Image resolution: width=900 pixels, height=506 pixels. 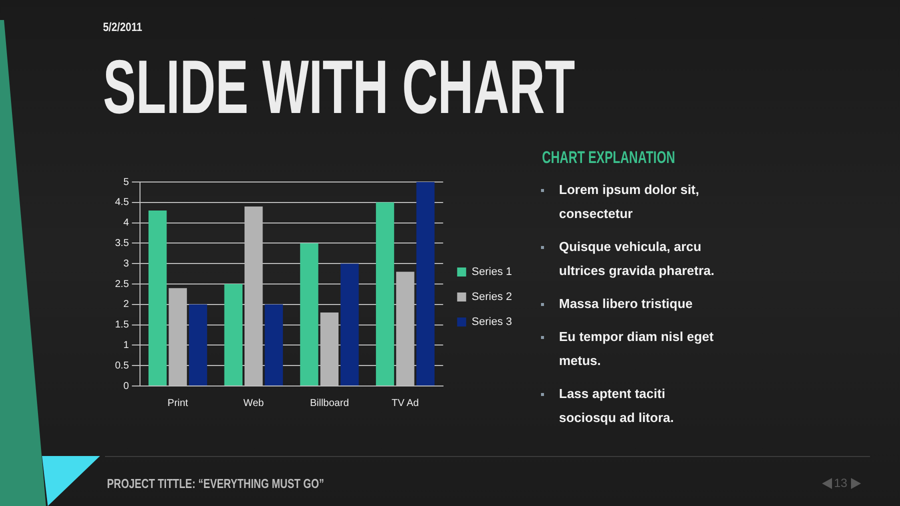 I want to click on legend-label: Series 2, so click(x=492, y=297).